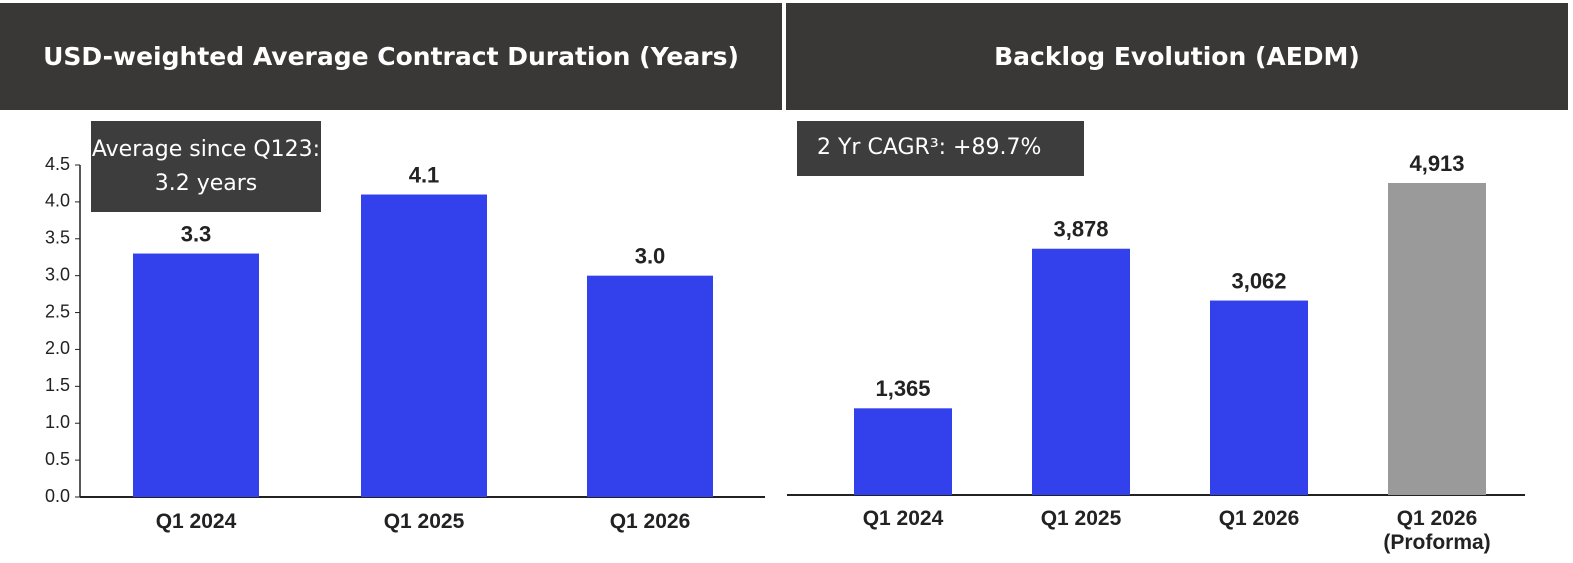 The image size is (1573, 563). What do you see at coordinates (206, 166) in the screenshot?
I see `annotation: Average since Q123: 3.2 years` at bounding box center [206, 166].